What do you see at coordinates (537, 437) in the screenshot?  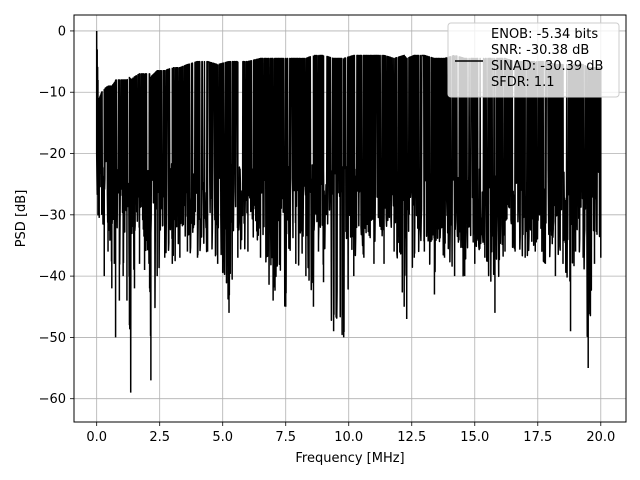 I see `x-tick-label: 17.5` at bounding box center [537, 437].